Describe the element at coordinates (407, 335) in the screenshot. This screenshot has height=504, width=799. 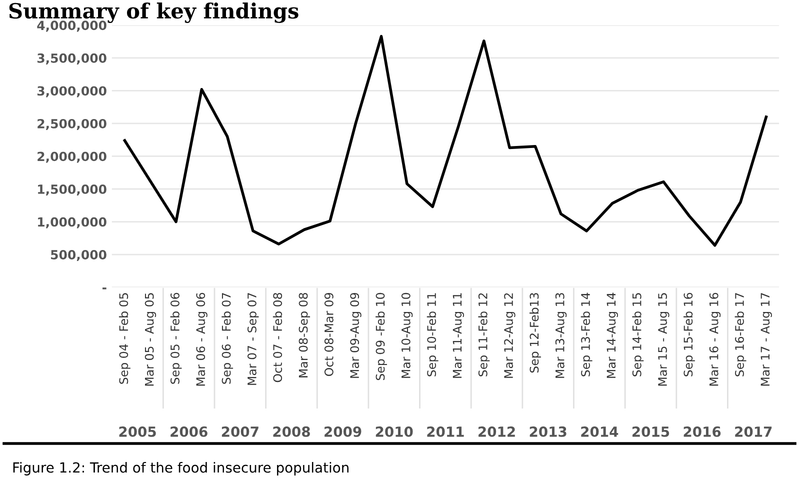
I see `x-tick-label: Mar 10-Aug 10` at that location.